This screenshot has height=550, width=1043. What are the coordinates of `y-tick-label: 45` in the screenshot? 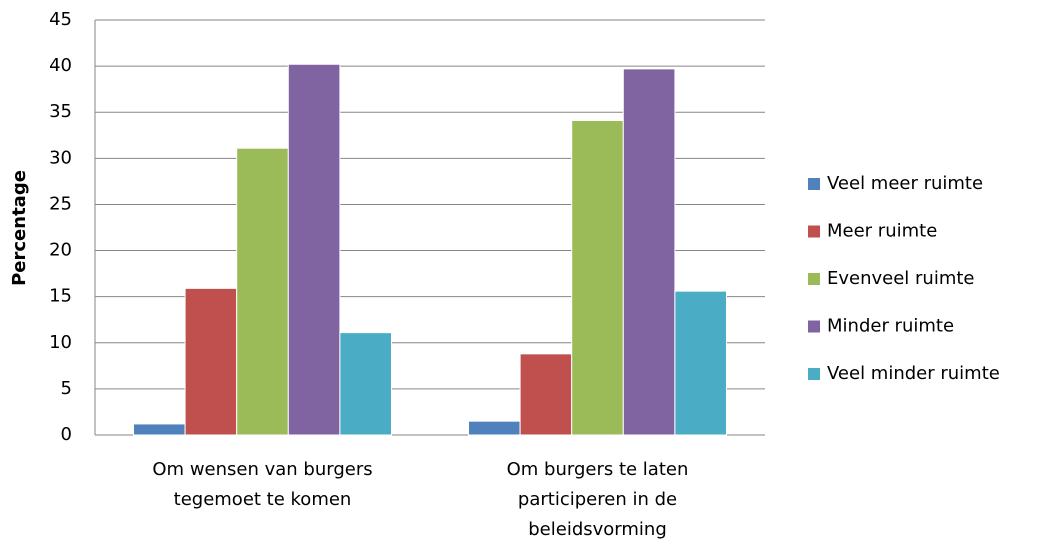 It's located at (60, 19).